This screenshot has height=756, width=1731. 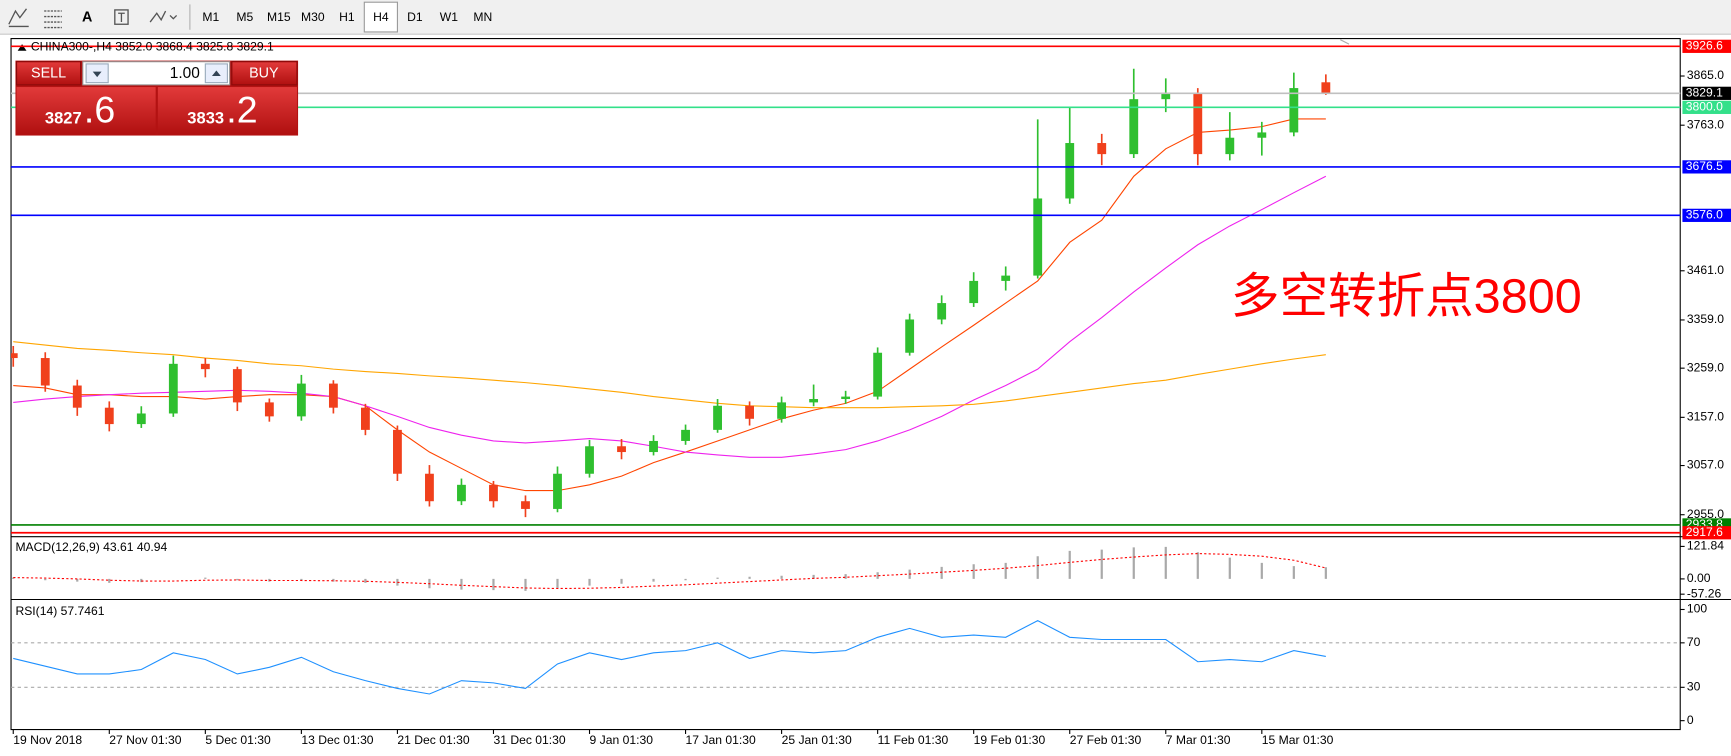 I want to click on x-tick-label: 27 Nov 01:30, so click(x=145, y=740).